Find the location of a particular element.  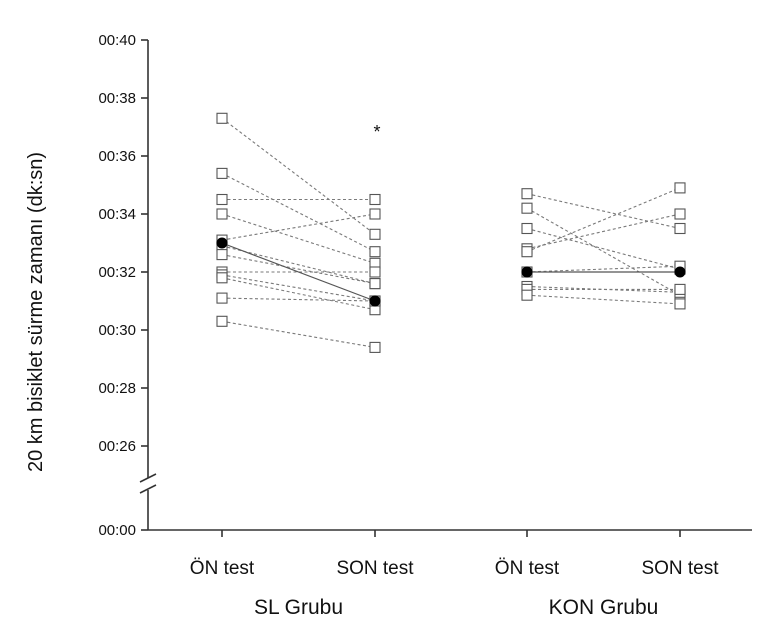

y-tick-label: 00:40 is located at coordinates (117, 40).